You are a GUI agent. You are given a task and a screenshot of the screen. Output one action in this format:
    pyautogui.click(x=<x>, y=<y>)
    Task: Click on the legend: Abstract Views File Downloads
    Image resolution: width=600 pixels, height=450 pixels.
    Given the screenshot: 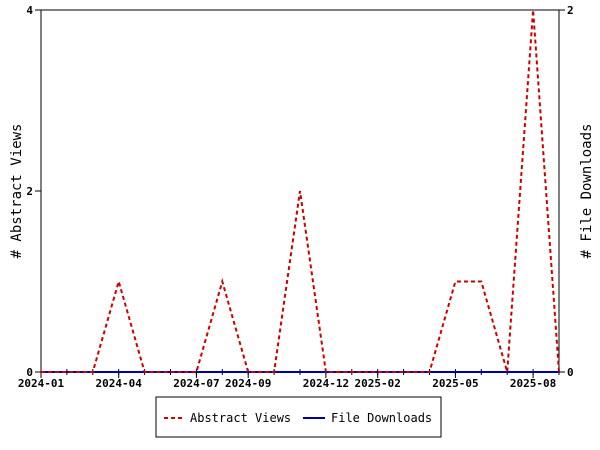 What is the action you would take?
    pyautogui.click(x=298, y=417)
    